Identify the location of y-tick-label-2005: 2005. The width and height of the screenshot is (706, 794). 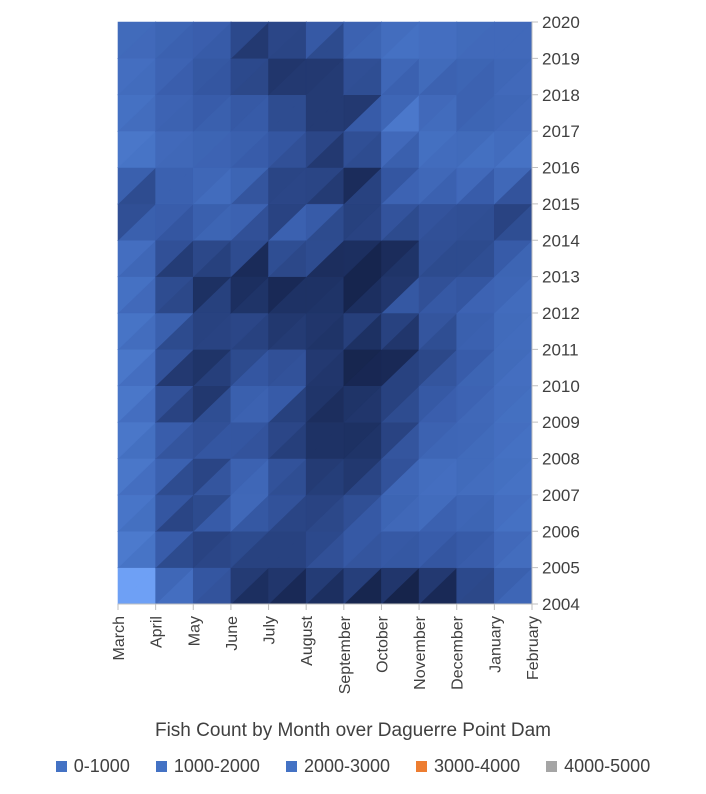
(561, 568).